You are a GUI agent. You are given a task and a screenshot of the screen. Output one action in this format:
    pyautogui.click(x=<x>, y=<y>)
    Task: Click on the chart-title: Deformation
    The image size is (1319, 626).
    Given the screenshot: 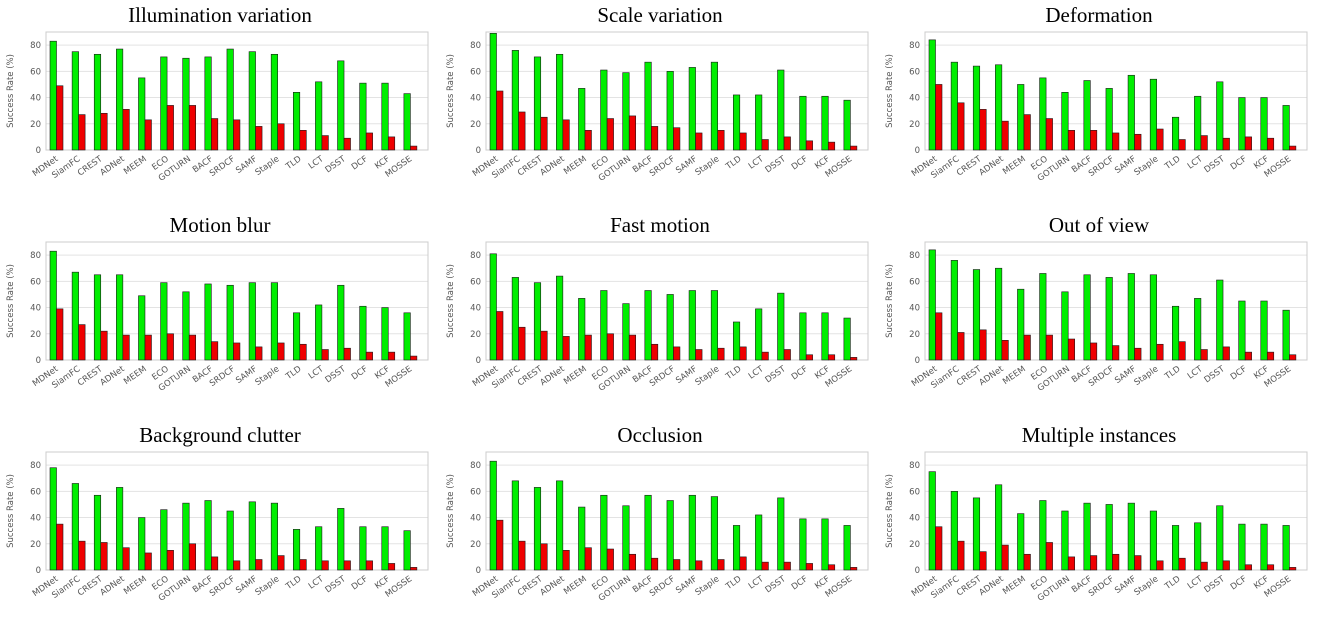 What is the action you would take?
    pyautogui.click(x=1099, y=15)
    